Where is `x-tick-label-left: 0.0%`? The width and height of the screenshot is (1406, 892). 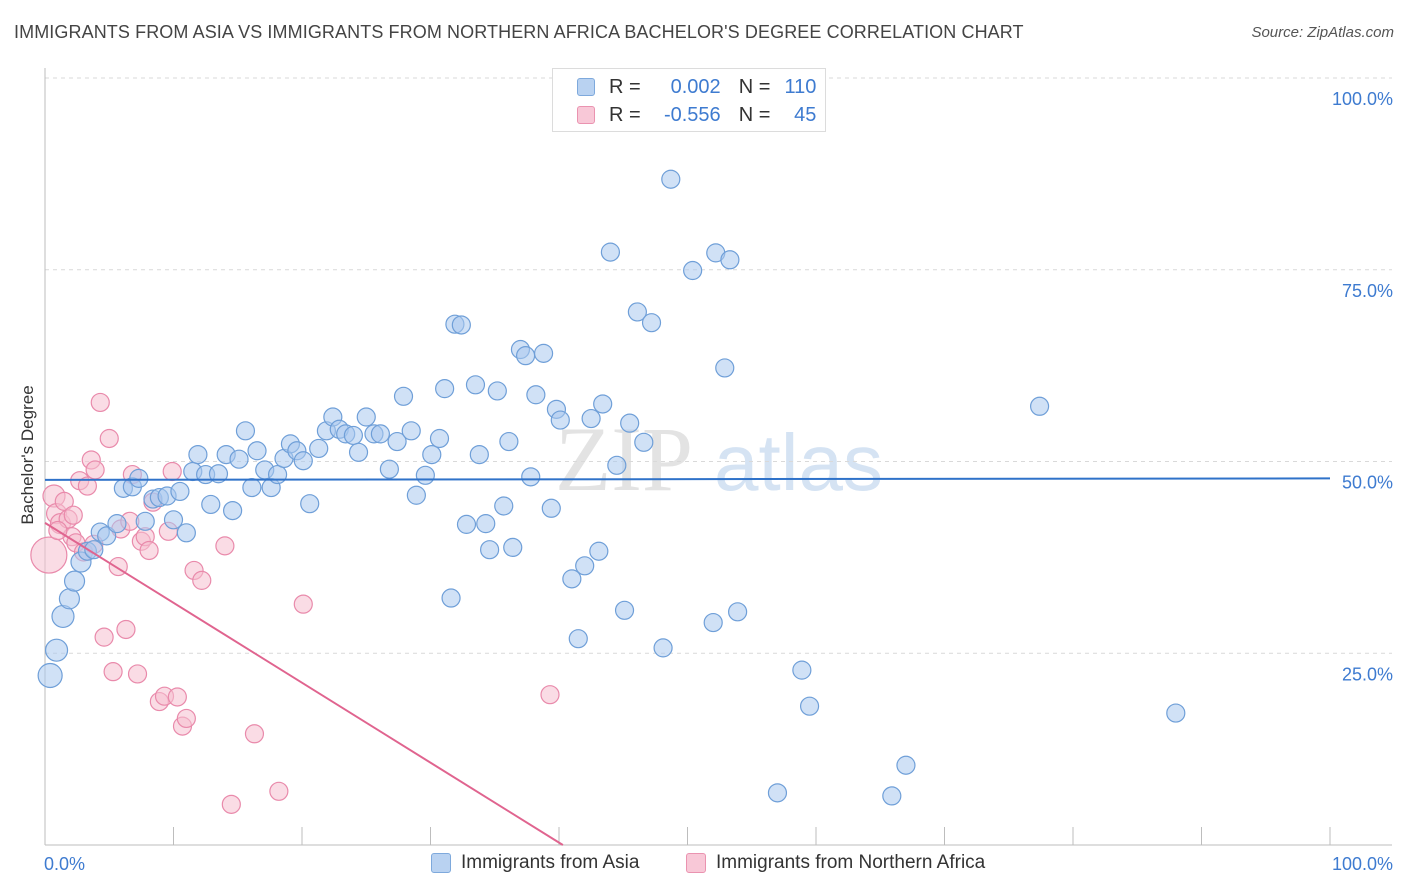
x-tick-label-left: 0.0% is located at coordinates (64, 864).